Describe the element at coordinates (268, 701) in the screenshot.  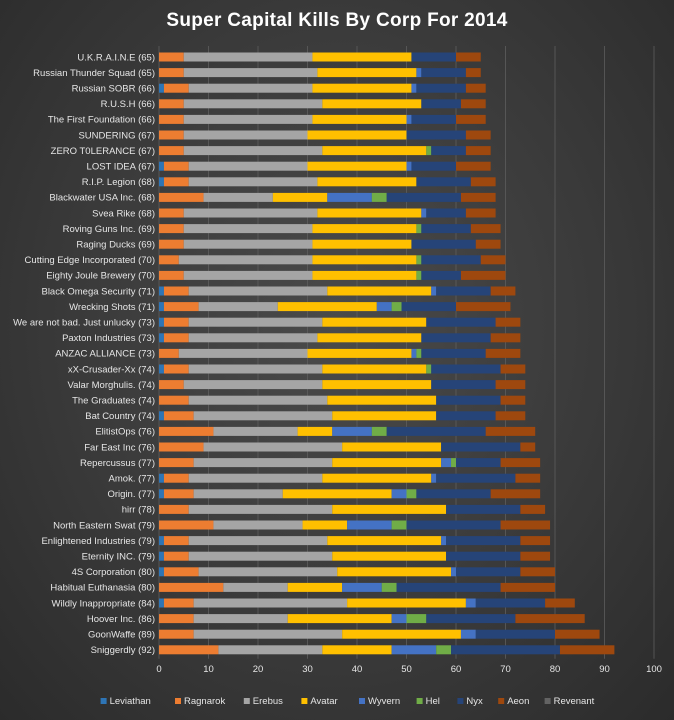
I see `legend-label-erebus: Erebus` at that location.